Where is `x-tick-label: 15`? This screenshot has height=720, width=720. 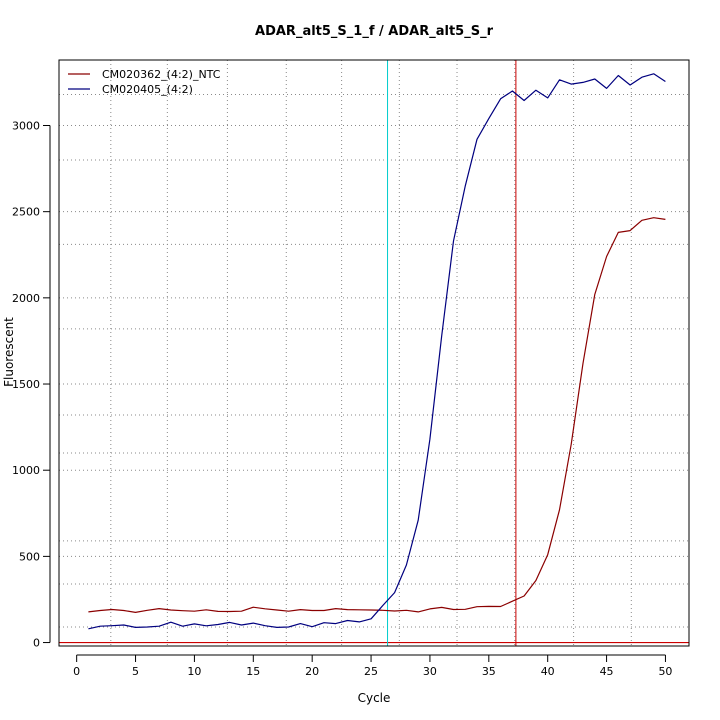
x-tick-label: 15 is located at coordinates (253, 671).